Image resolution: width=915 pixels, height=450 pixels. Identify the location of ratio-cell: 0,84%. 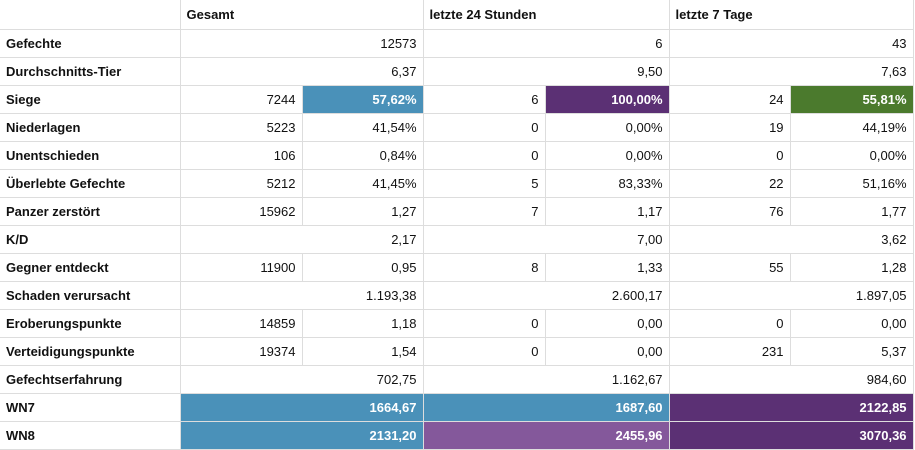
(362, 155).